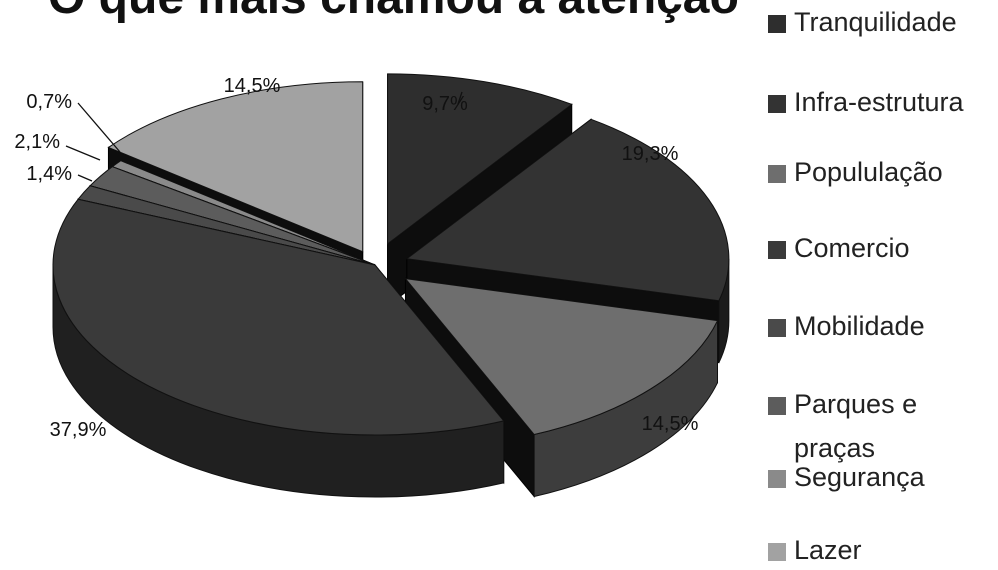  I want to click on legend-label: Popululação, so click(868, 172).